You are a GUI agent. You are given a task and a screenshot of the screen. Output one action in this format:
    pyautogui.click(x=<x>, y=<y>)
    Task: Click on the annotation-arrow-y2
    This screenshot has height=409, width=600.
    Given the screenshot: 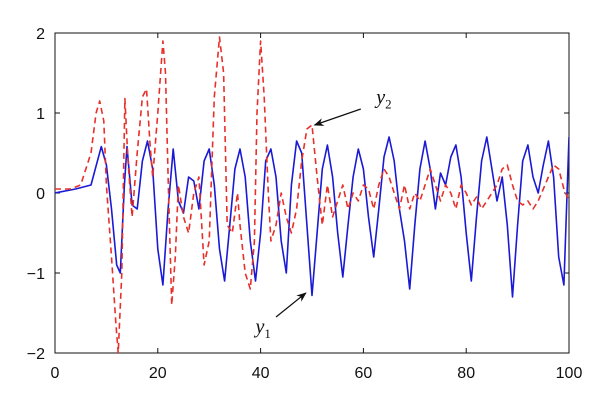 What is the action you would take?
    pyautogui.click(x=337, y=117)
    